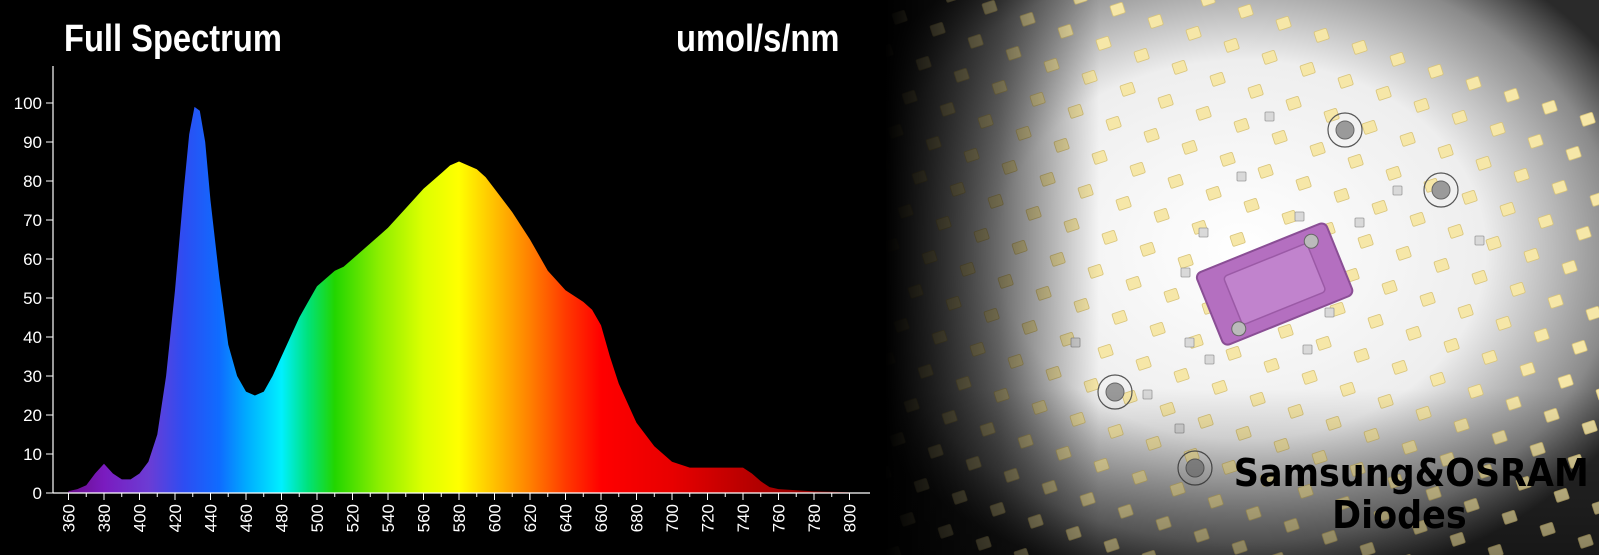  Describe the element at coordinates (32, 298) in the screenshot. I see `y-tick-label-50: 50` at that location.